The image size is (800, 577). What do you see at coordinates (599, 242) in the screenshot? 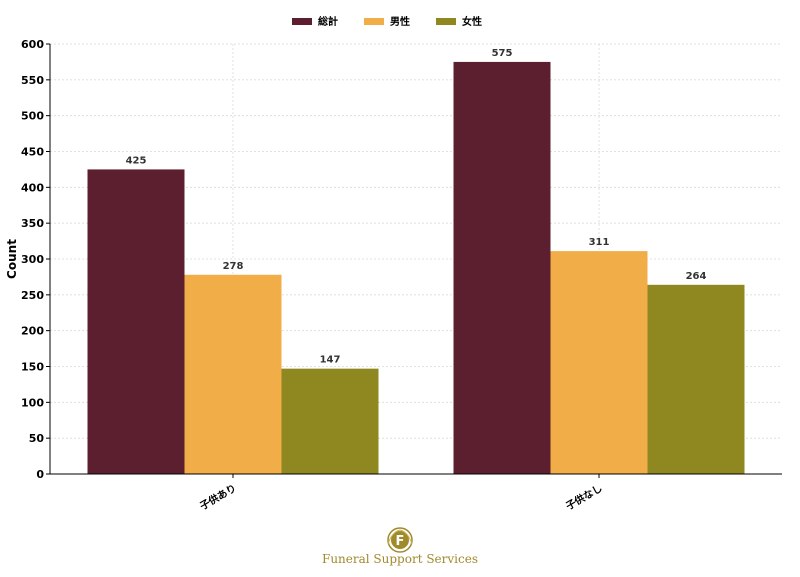
I see `data-label: 311` at bounding box center [599, 242].